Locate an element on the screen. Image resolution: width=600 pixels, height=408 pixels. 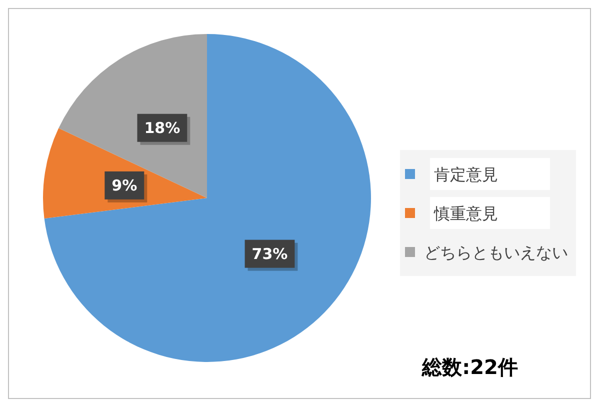
text: 総数:22件 is located at coordinates (469, 367).